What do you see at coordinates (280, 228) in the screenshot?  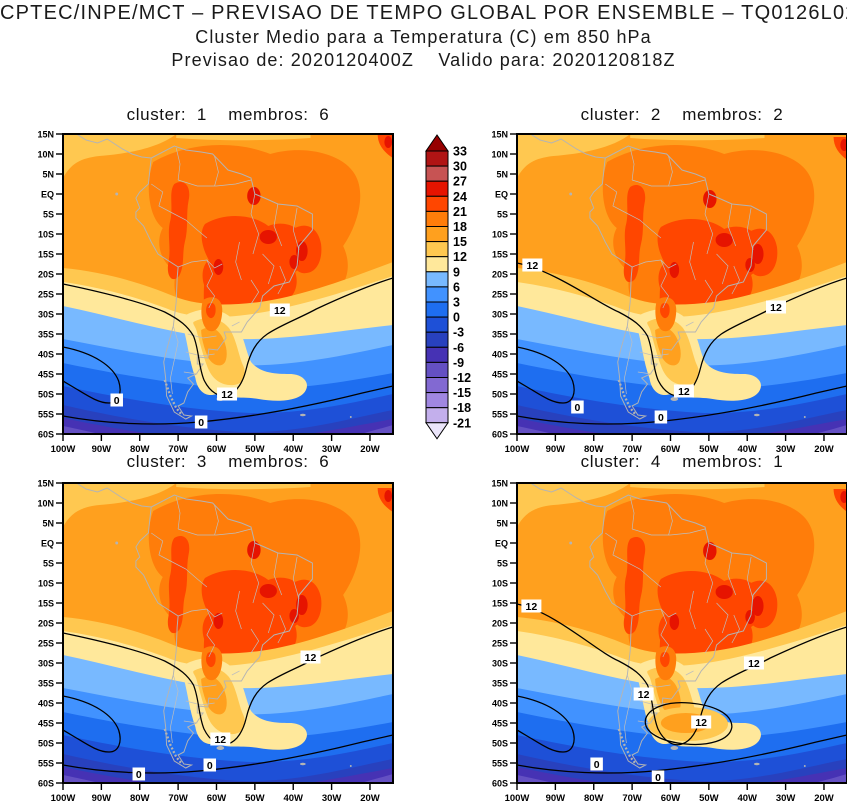 I see `warm-core-blobs` at bounding box center [280, 228].